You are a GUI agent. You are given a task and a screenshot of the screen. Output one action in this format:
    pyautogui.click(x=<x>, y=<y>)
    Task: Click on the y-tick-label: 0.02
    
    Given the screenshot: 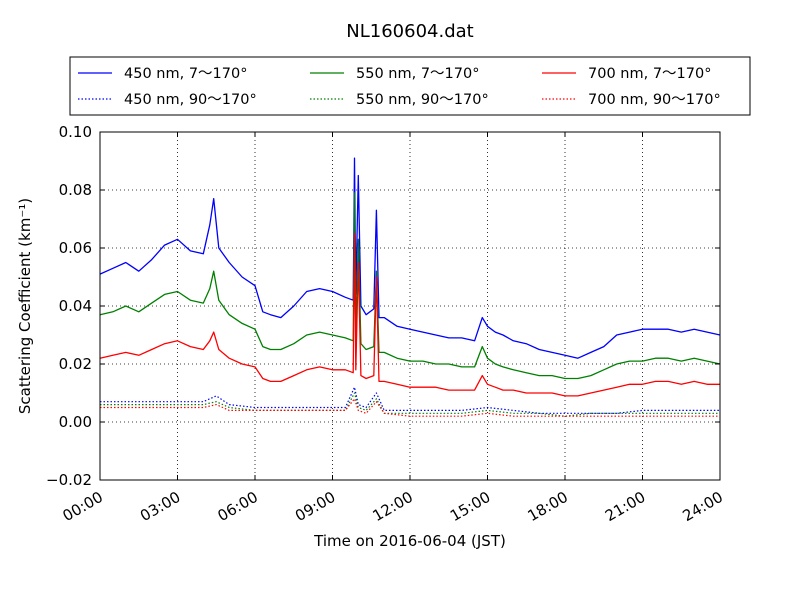 What is the action you would take?
    pyautogui.click(x=75, y=364)
    